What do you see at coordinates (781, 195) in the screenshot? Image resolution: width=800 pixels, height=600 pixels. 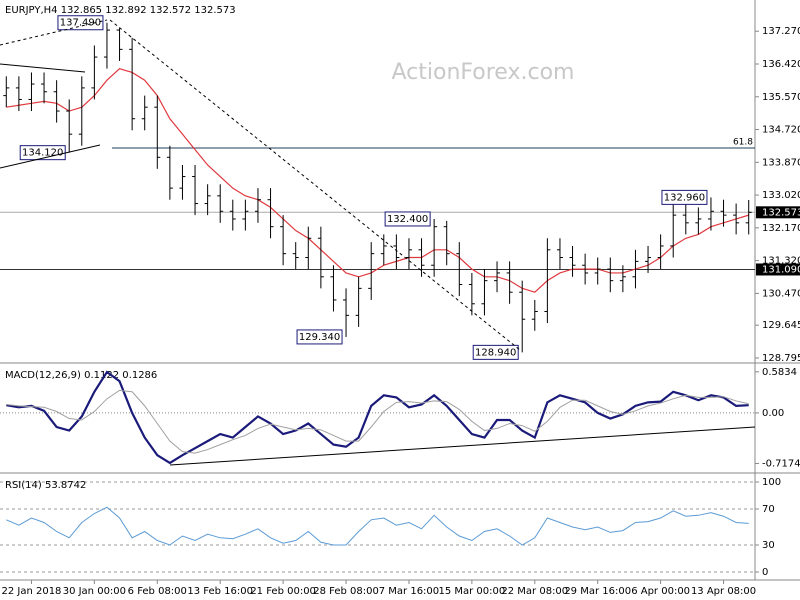 I see `y-tick-label: 133.020` at bounding box center [781, 195].